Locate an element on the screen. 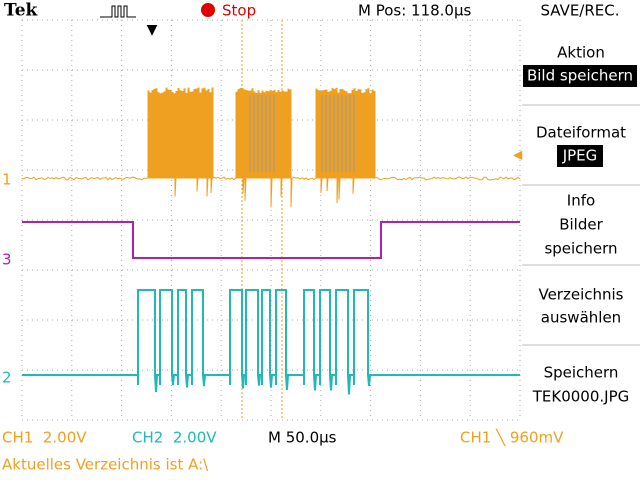 The image size is (640, 480). menu-label: Verzeichnis is located at coordinates (580, 295).